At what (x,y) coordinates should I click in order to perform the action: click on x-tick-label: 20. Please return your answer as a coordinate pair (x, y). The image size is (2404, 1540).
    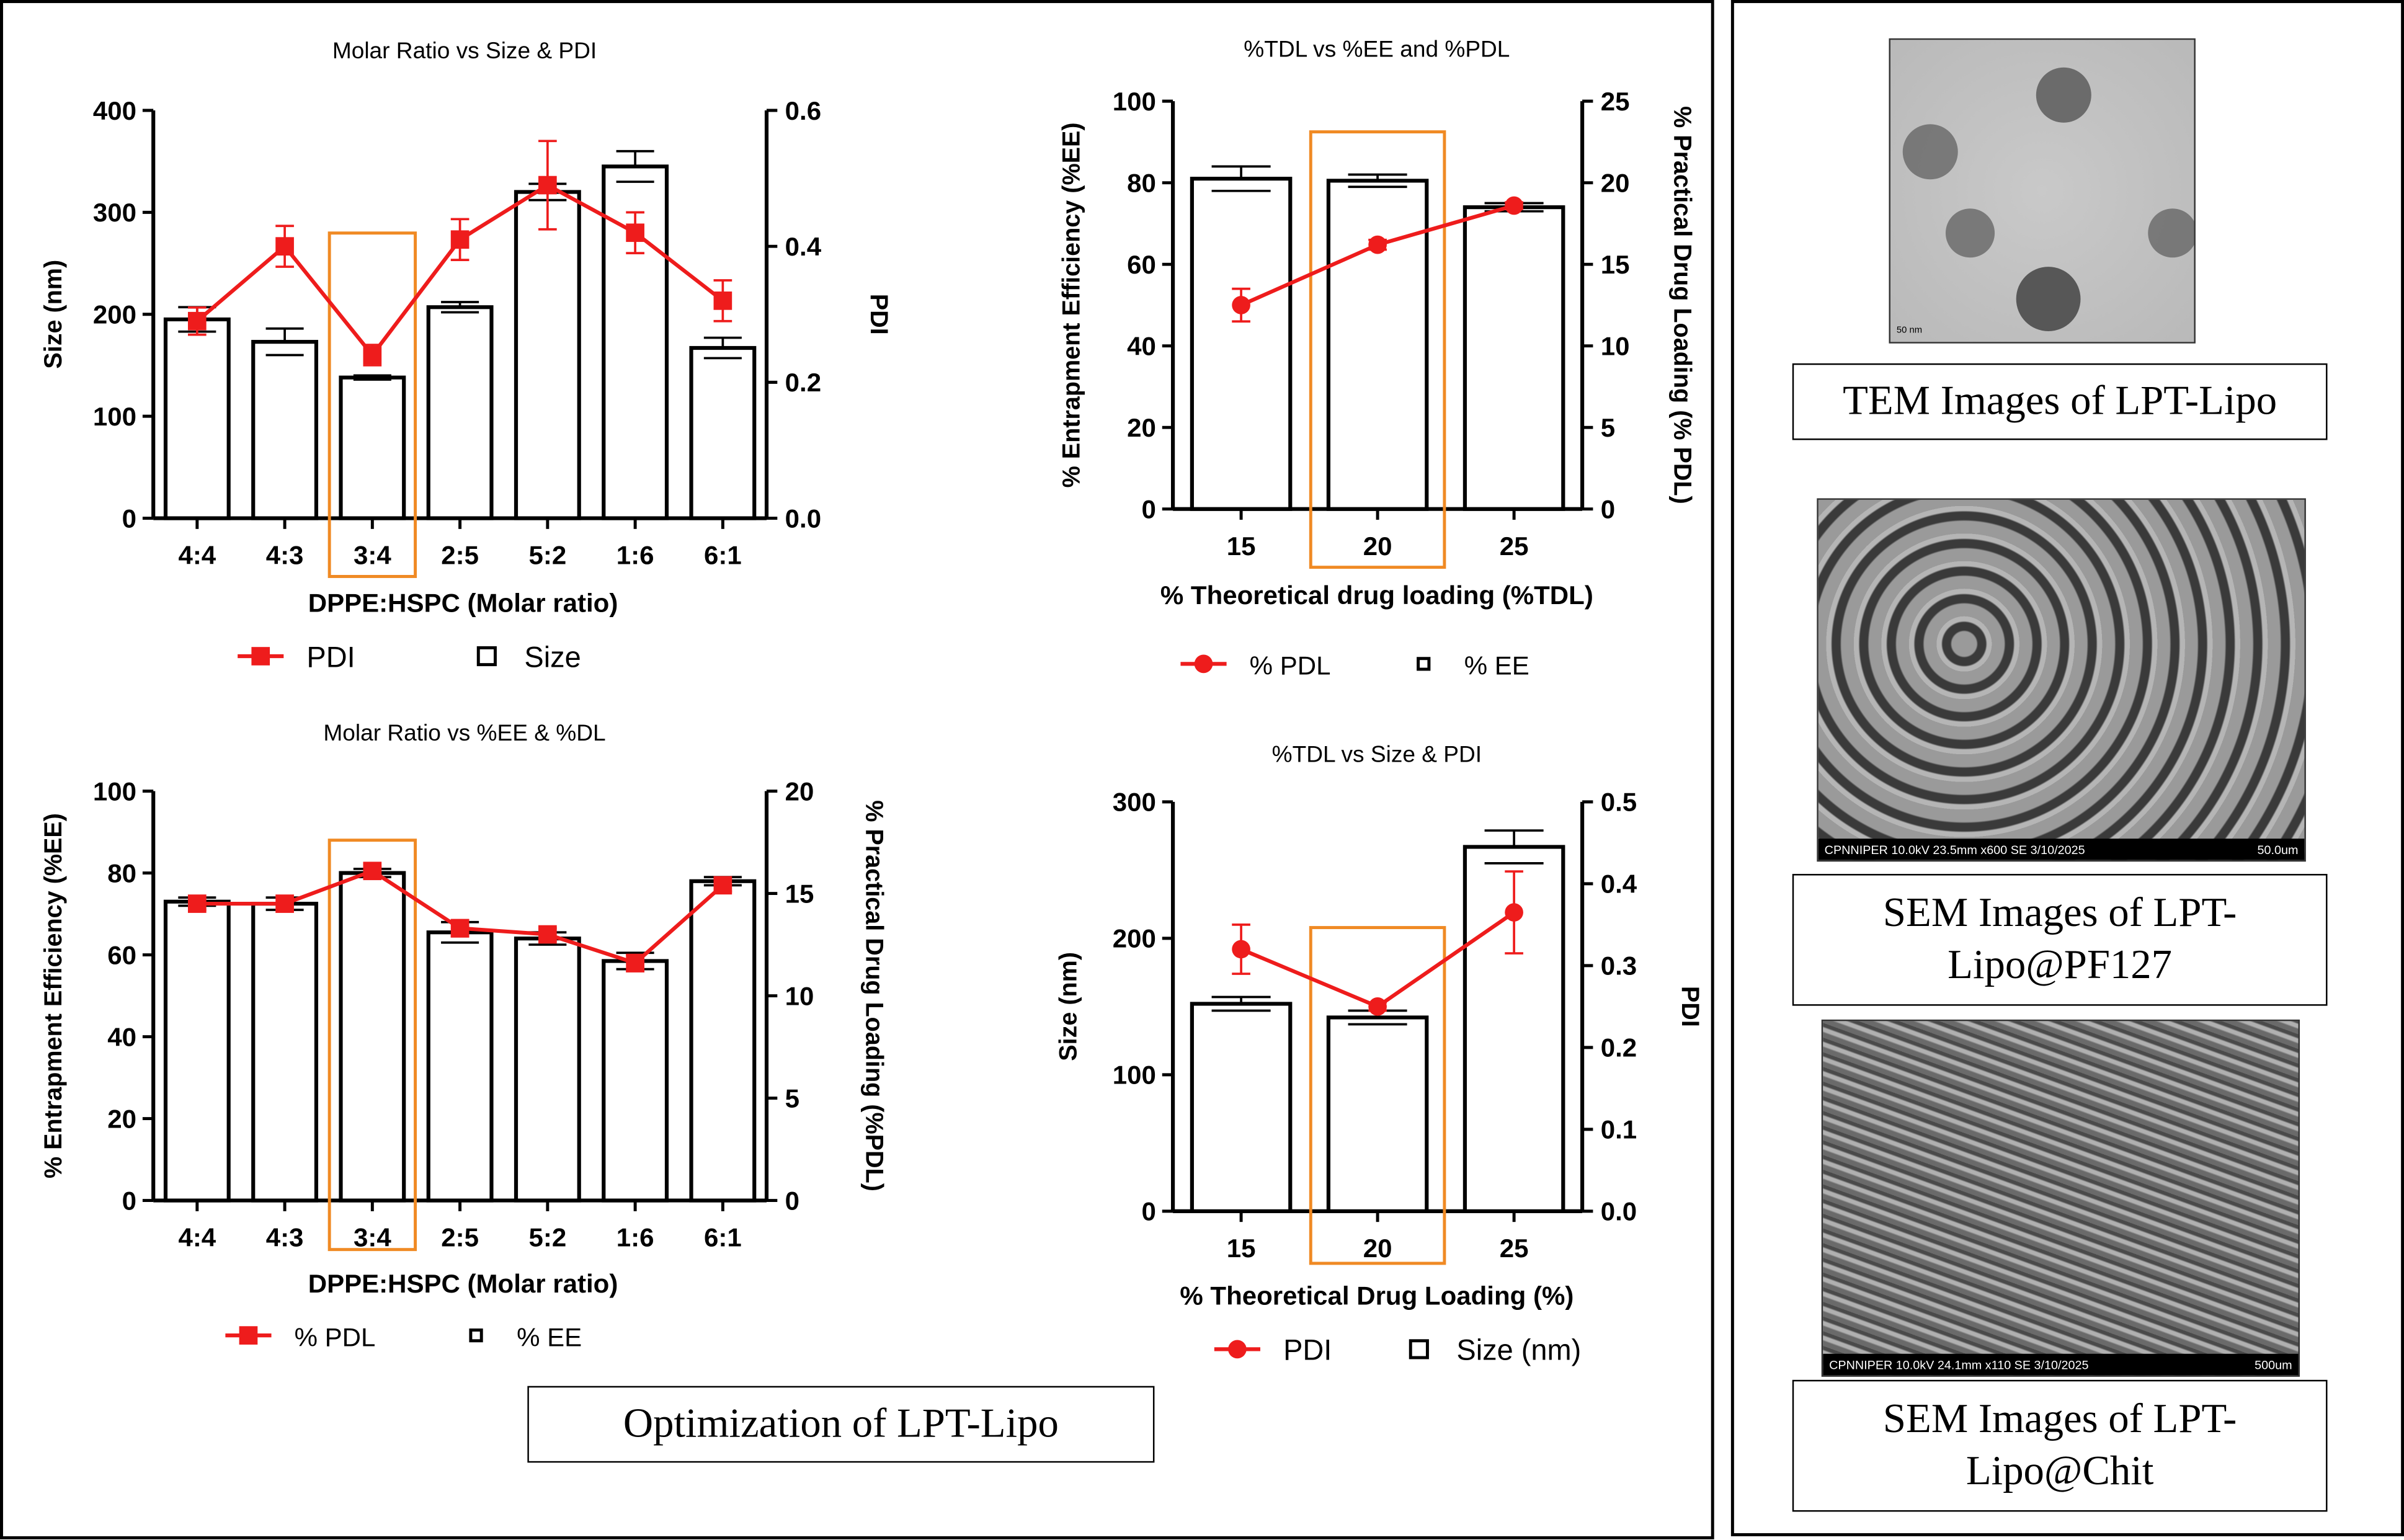
    Looking at the image, I should click on (1377, 1249).